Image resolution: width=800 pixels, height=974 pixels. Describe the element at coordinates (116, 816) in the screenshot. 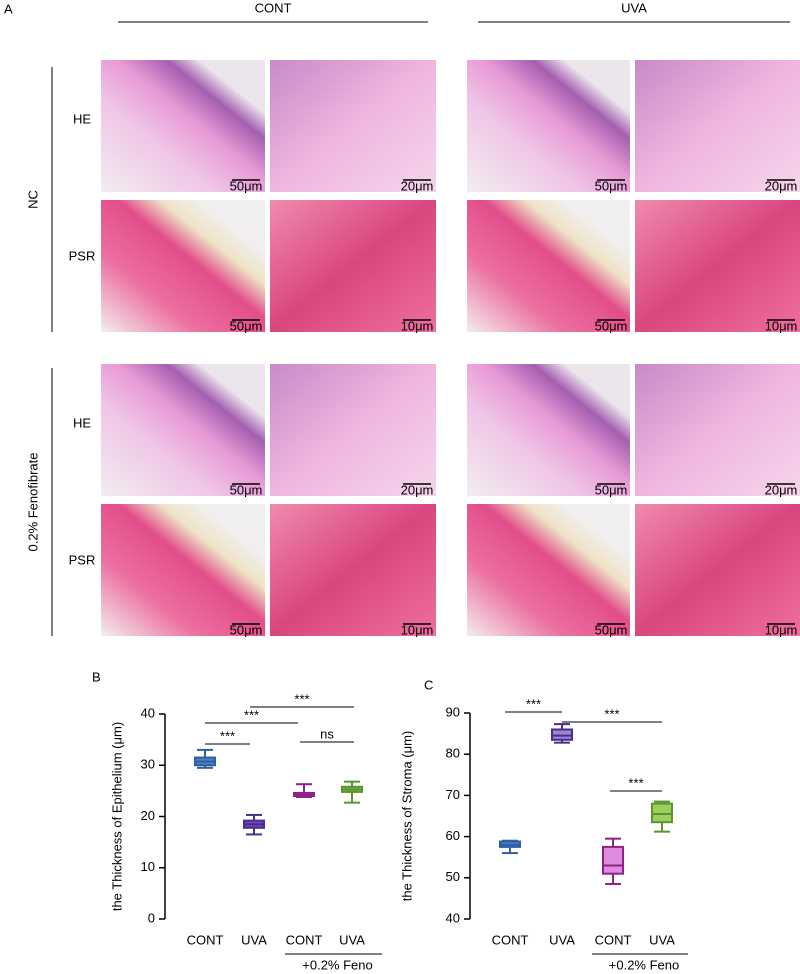

I see `y-axis-label: the Thickness of Epithelium (μm)` at that location.